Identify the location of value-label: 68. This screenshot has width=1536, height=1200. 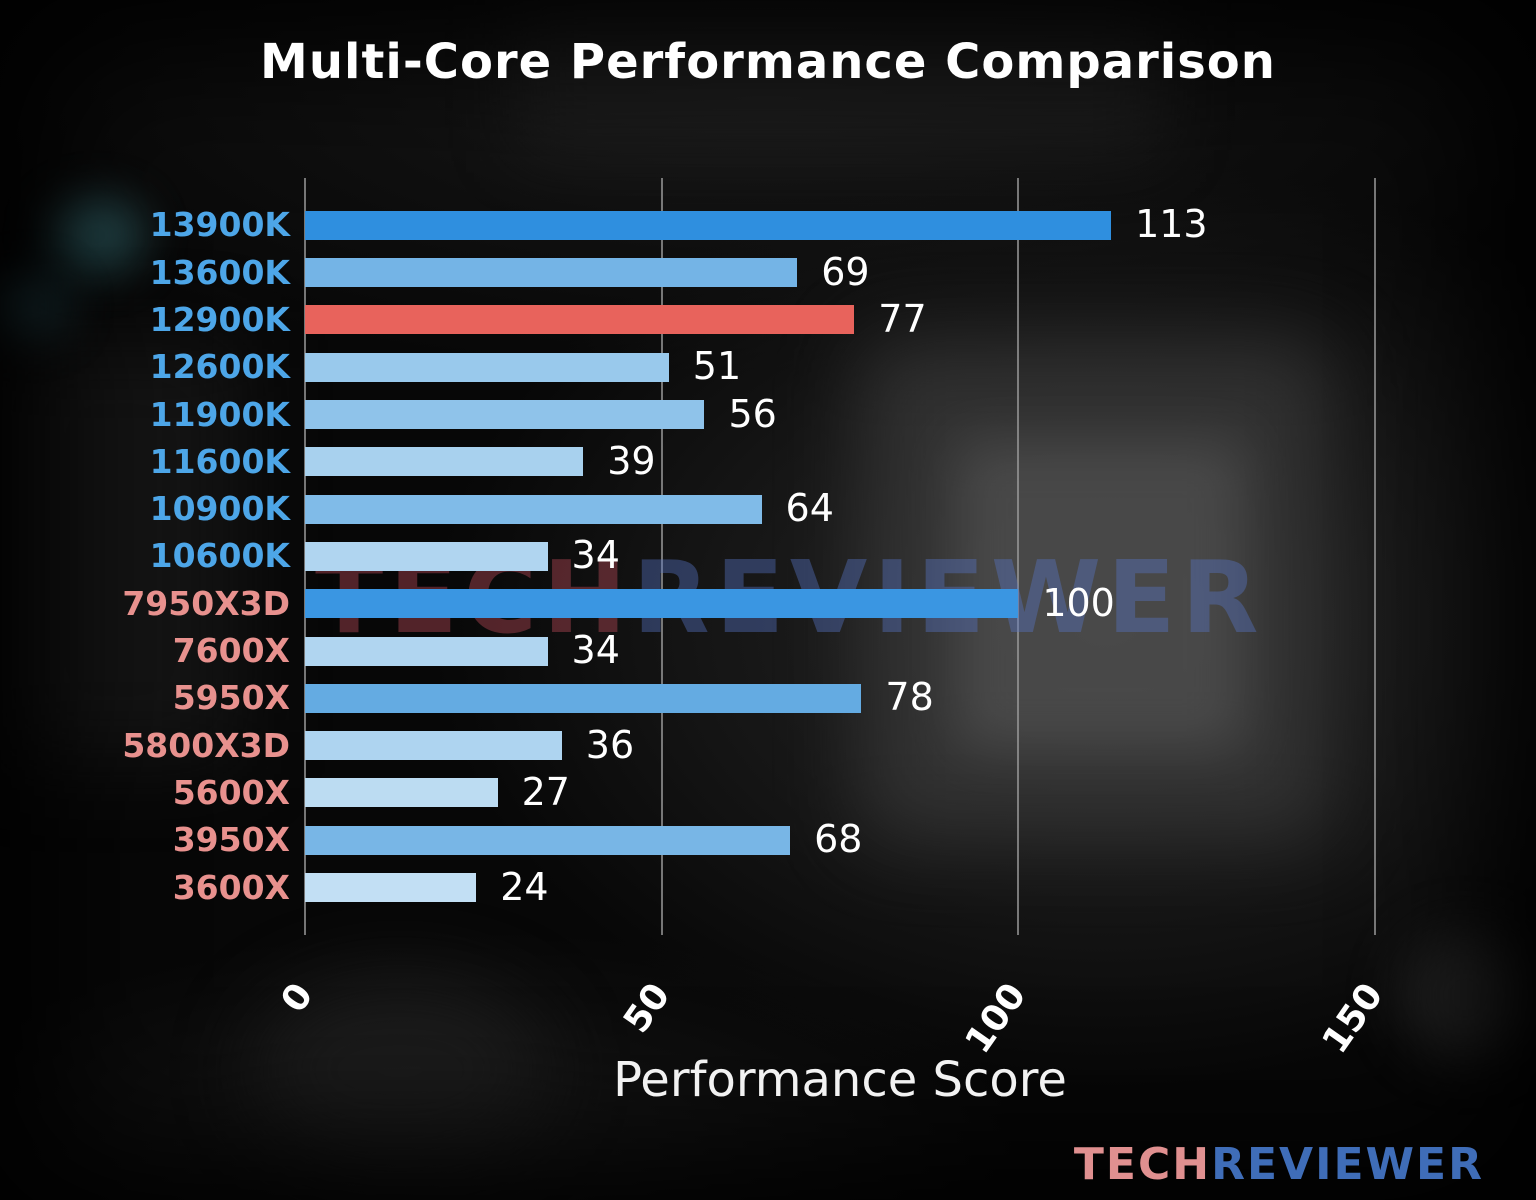
(838, 839).